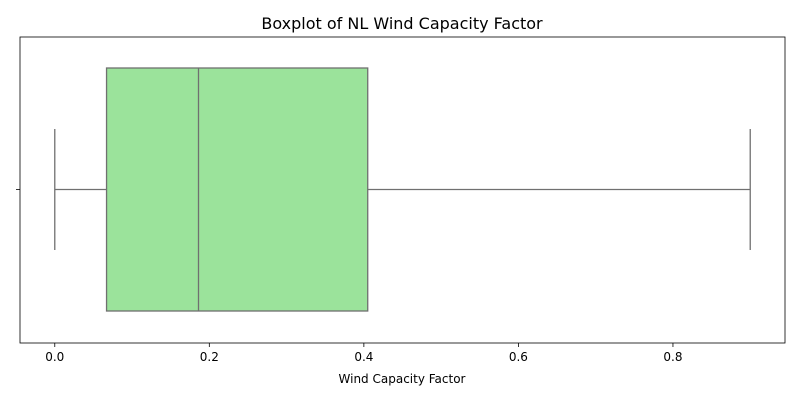 The width and height of the screenshot is (800, 400). Describe the element at coordinates (402, 23) in the screenshot. I see `chart-title: Boxplot of NL Wind Capacity Factor` at that location.